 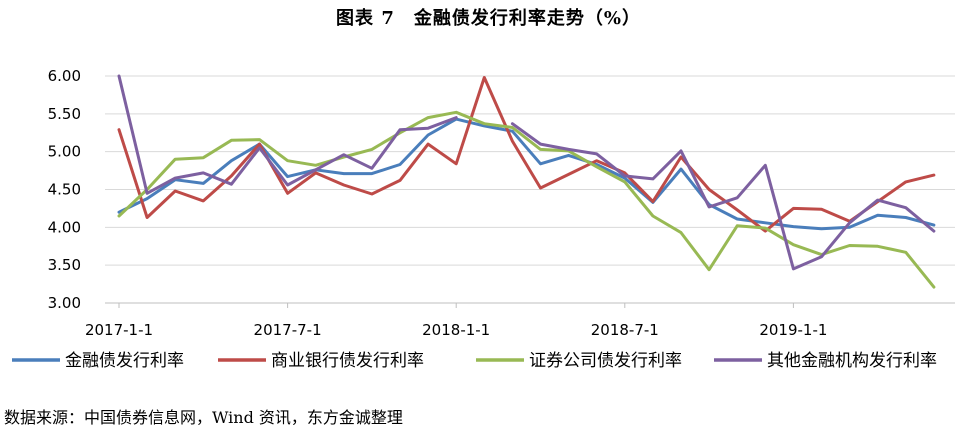 I want to click on y-tick-label: 4.50, so click(x=64, y=190).